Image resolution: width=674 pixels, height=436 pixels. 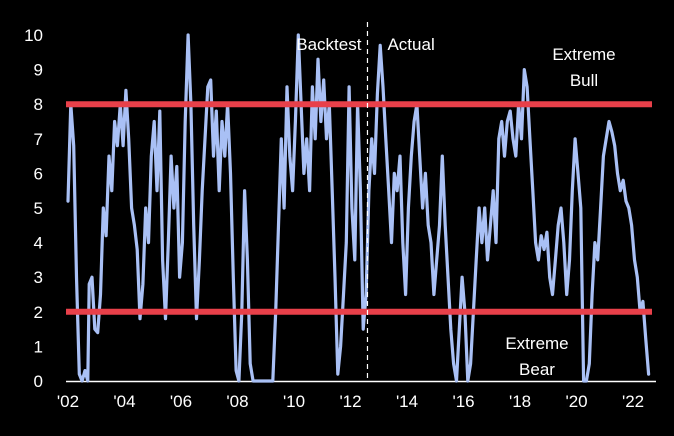 What do you see at coordinates (560, 212) in the screenshot?
I see `threshold-labels: Extreme Bull Extreme Bear` at bounding box center [560, 212].